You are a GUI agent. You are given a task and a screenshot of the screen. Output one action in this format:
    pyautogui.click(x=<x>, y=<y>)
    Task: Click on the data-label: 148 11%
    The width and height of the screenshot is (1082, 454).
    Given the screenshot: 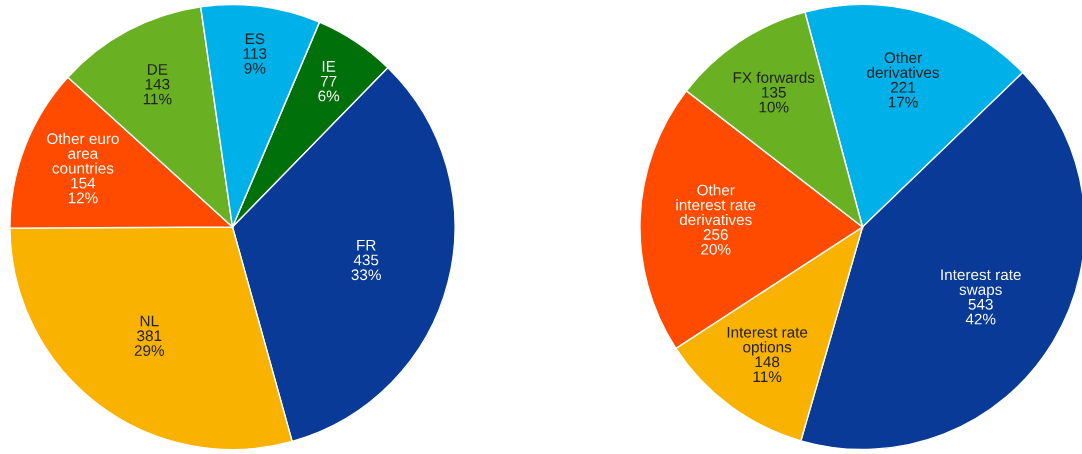 What is the action you would take?
    pyautogui.click(x=767, y=369)
    